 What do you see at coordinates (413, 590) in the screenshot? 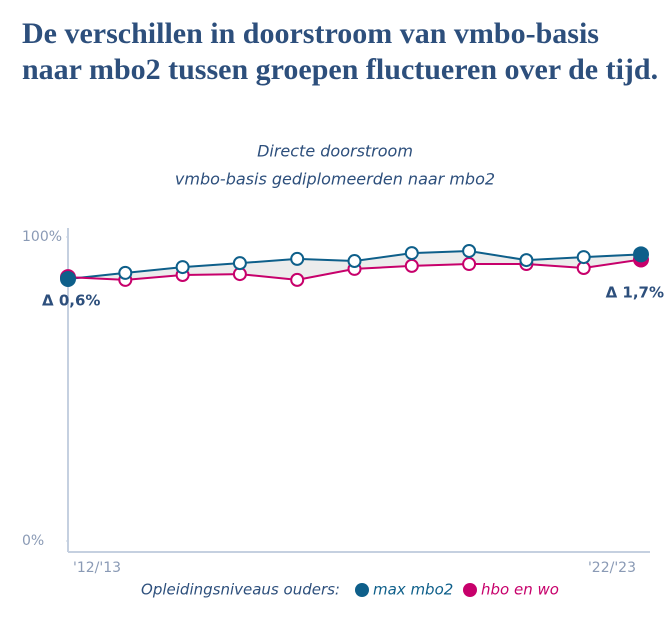
I see `legend-label: max mbo2` at bounding box center [413, 590].